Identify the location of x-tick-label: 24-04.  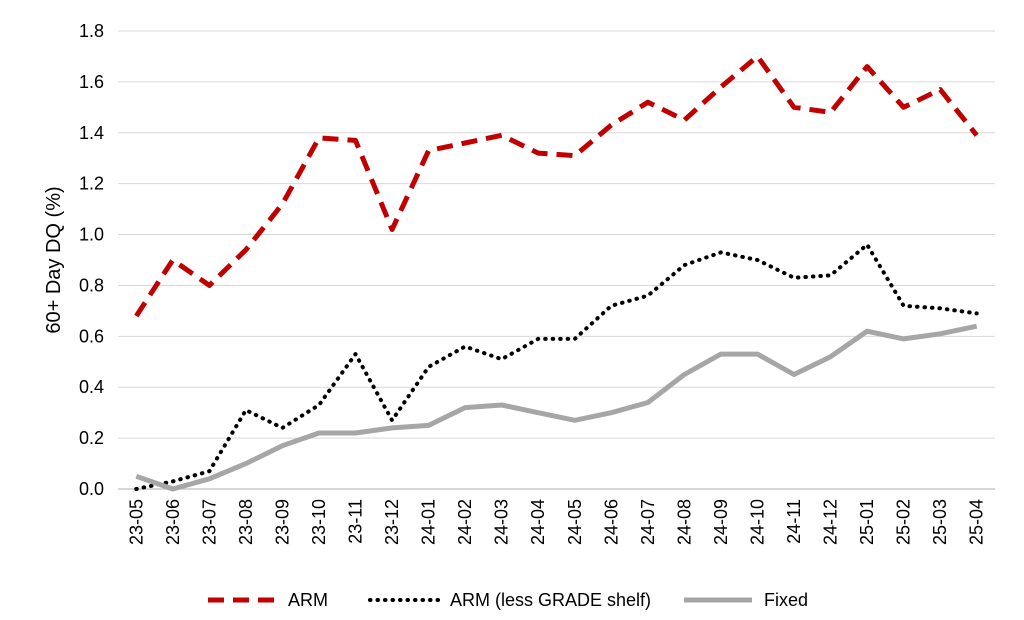
(538, 522).